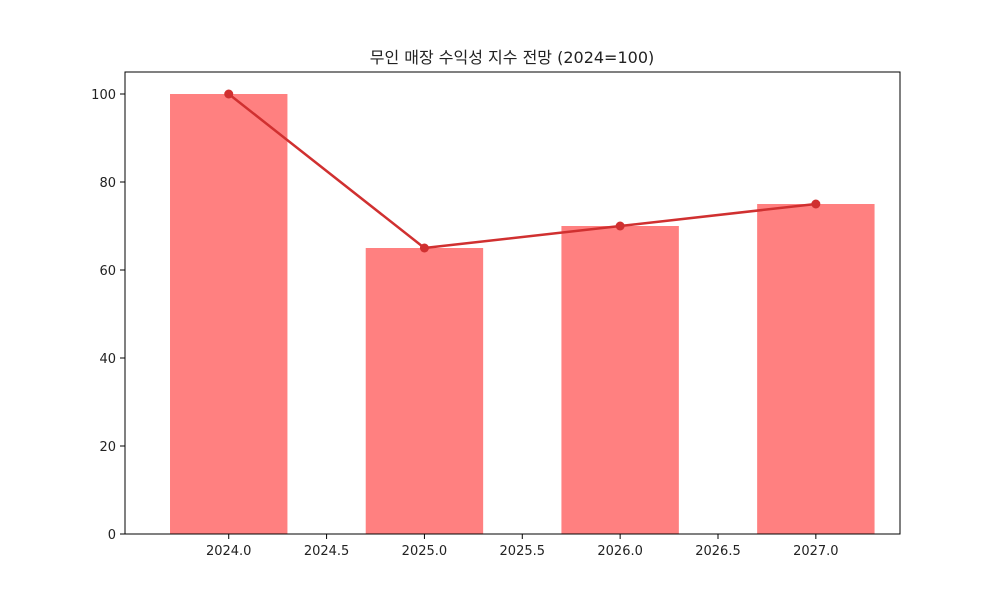 This screenshot has height=600, width=1000. What do you see at coordinates (112, 535) in the screenshot?
I see `y-tick-label: 0` at bounding box center [112, 535].